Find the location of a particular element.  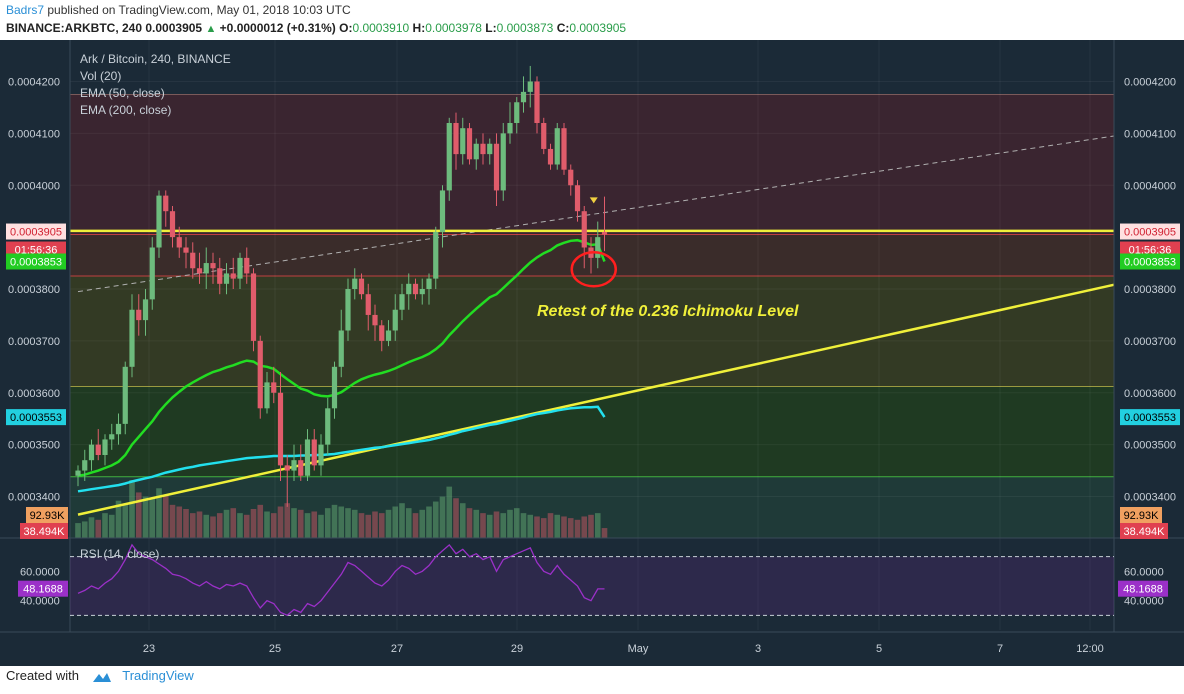

down-arrow-icon is located at coordinates (593, 200).